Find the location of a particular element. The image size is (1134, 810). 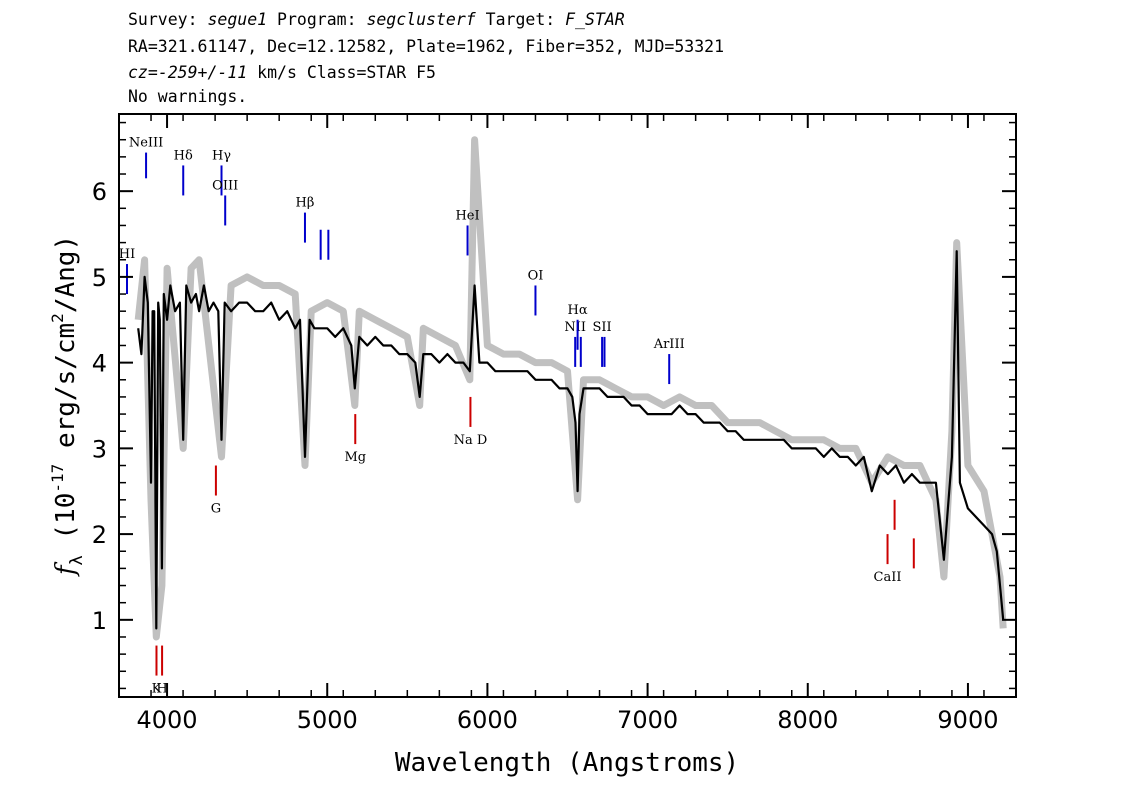

line-label-nii: NII is located at coordinates (575, 327).